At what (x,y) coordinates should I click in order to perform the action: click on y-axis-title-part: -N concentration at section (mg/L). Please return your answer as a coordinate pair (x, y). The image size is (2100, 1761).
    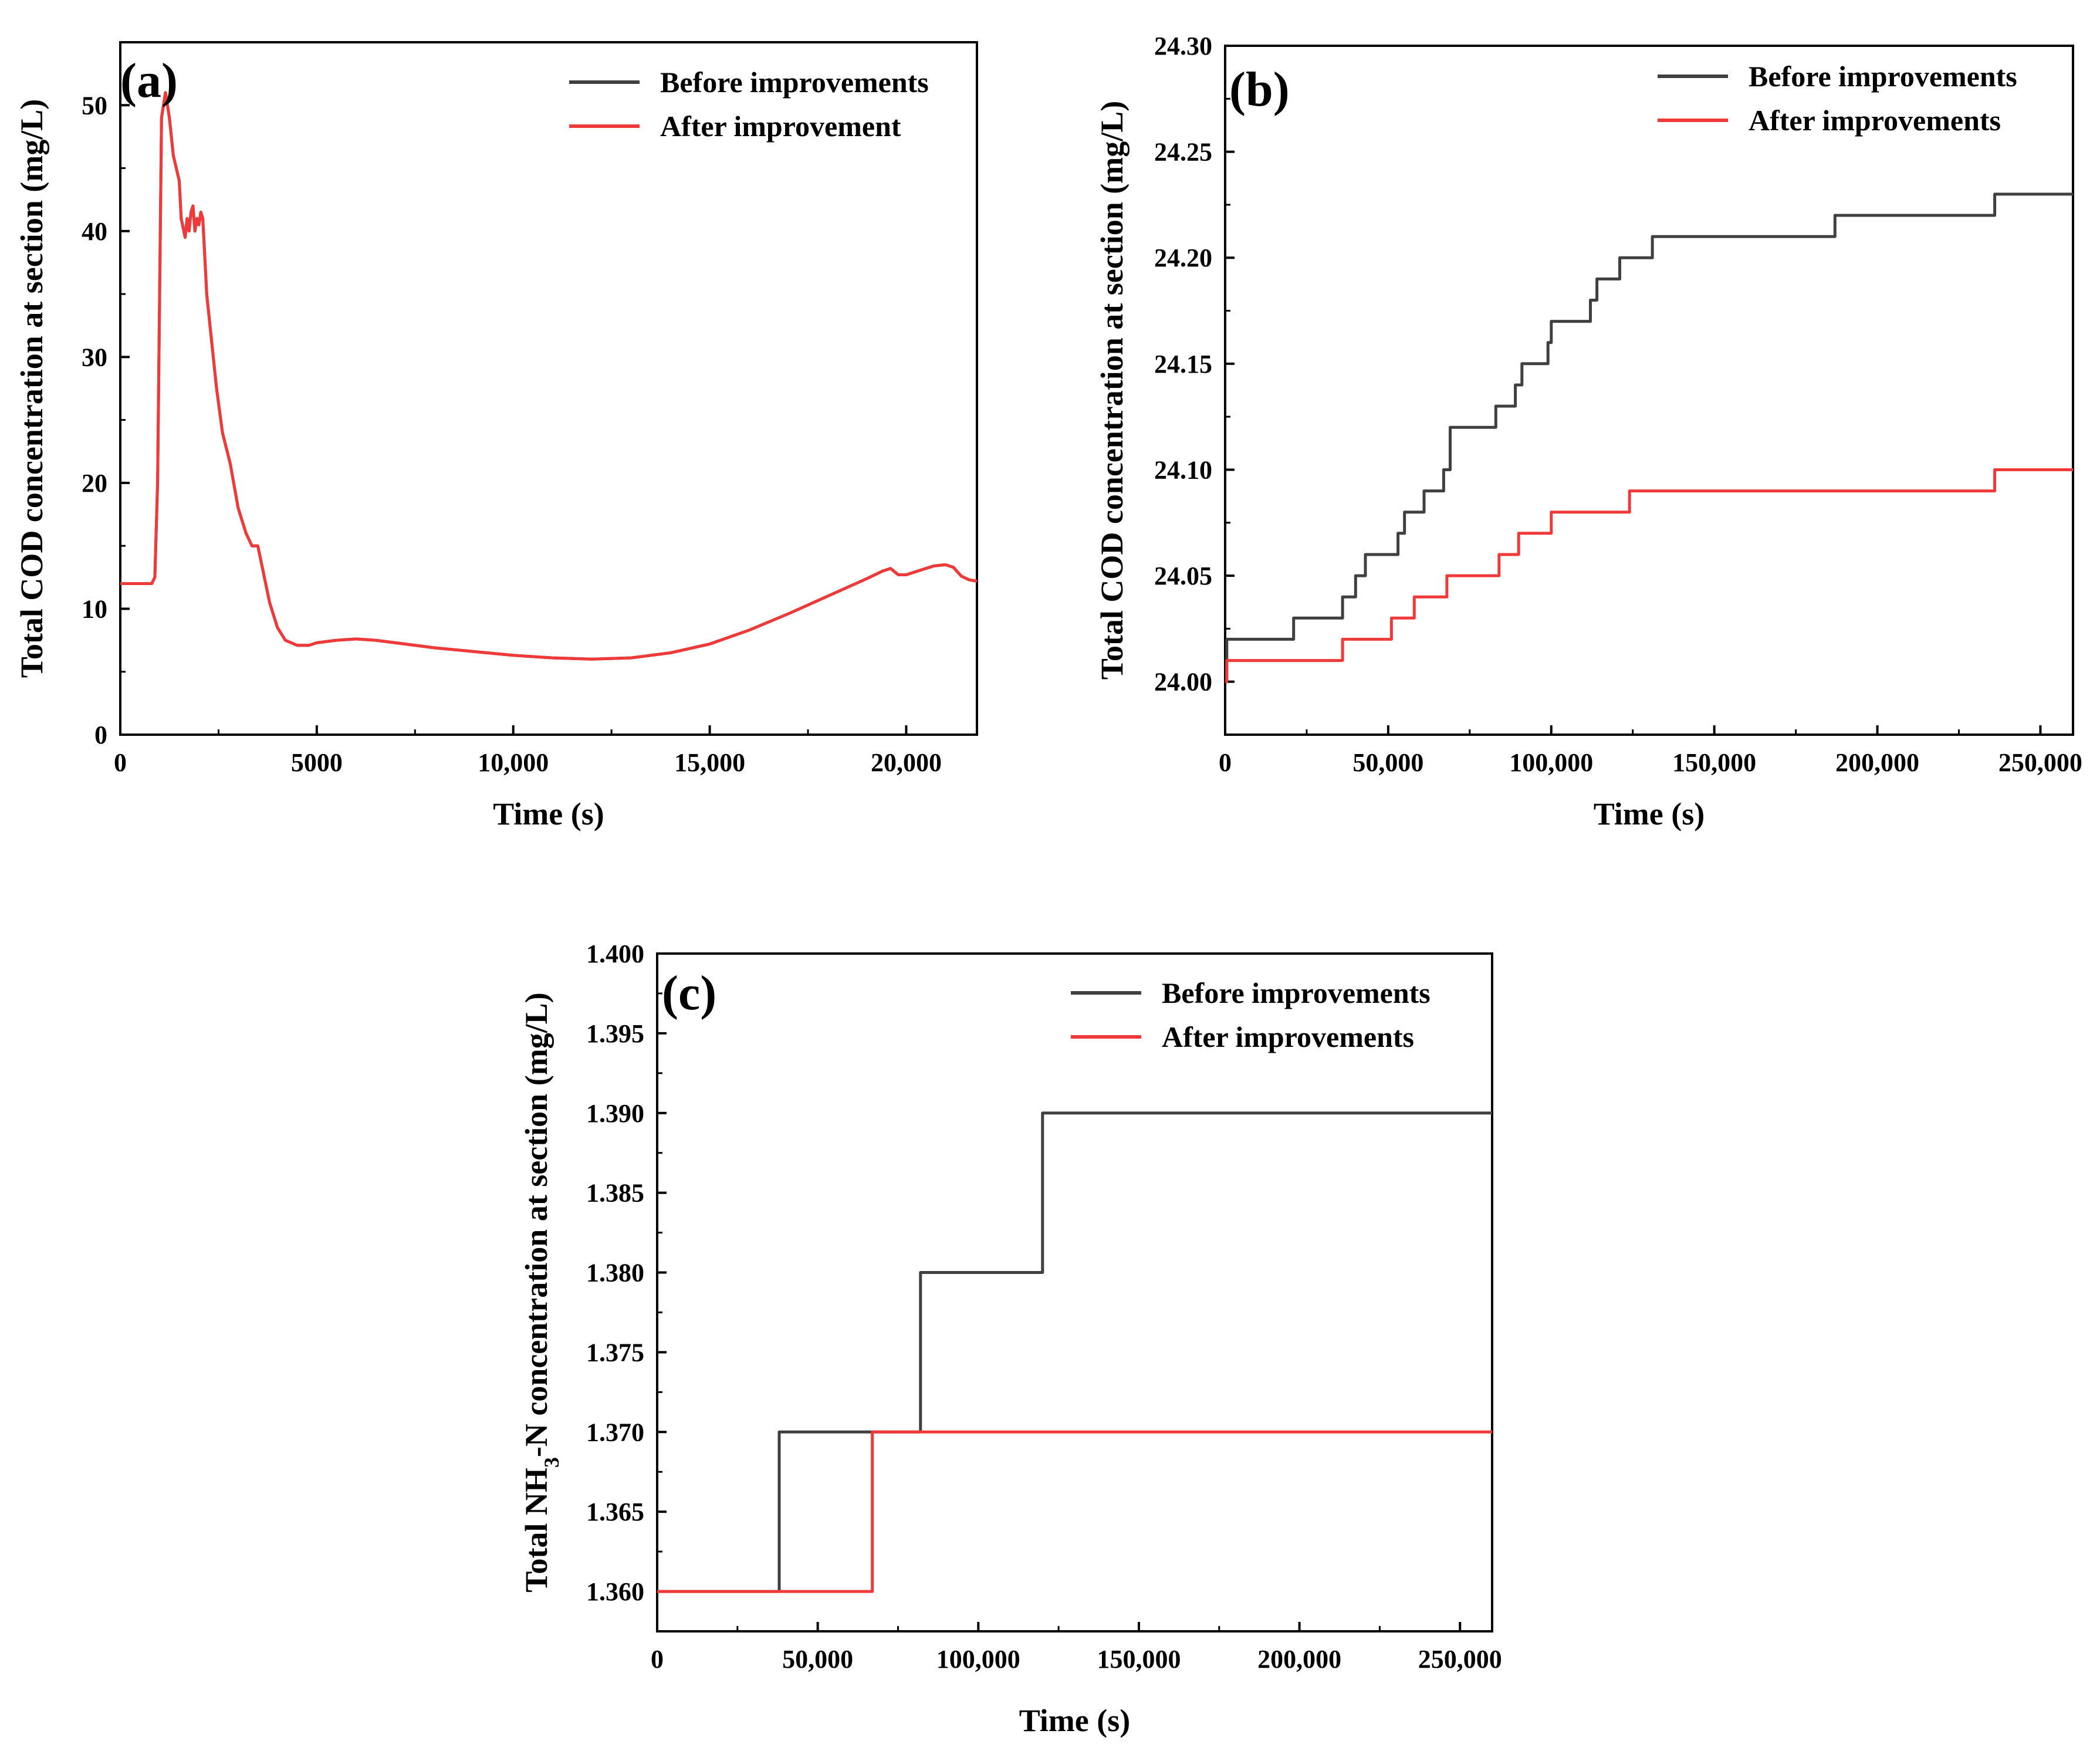
    Looking at the image, I should click on (536, 1224).